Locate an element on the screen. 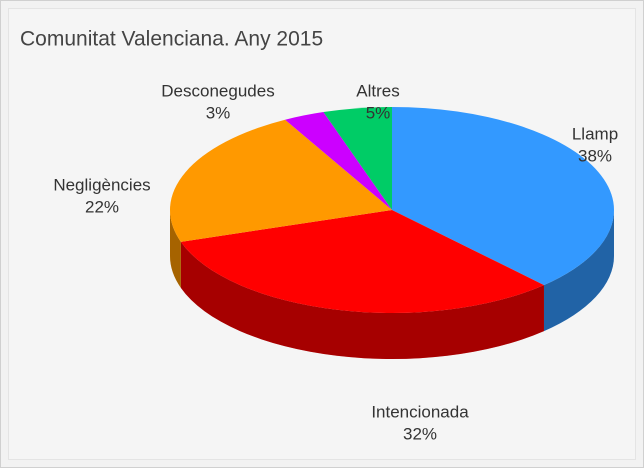  slice-value-label: 22% is located at coordinates (102, 206).